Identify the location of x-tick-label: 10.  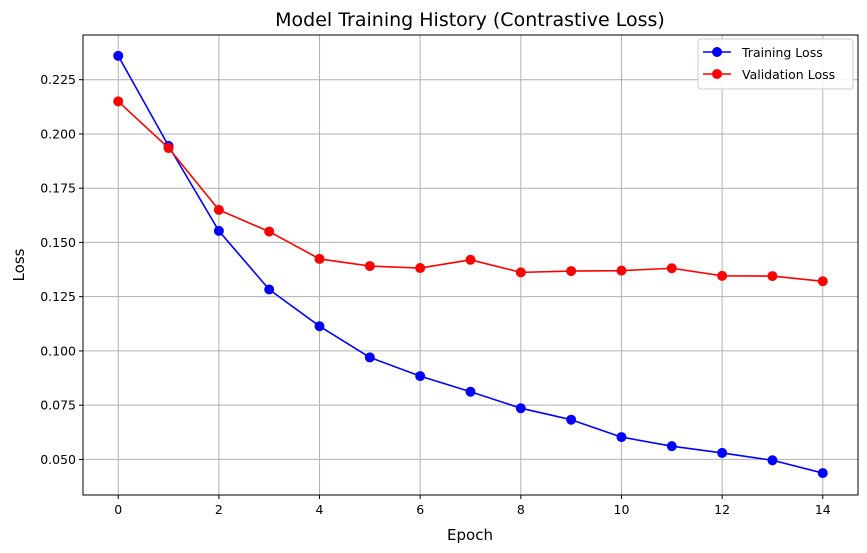
(622, 509).